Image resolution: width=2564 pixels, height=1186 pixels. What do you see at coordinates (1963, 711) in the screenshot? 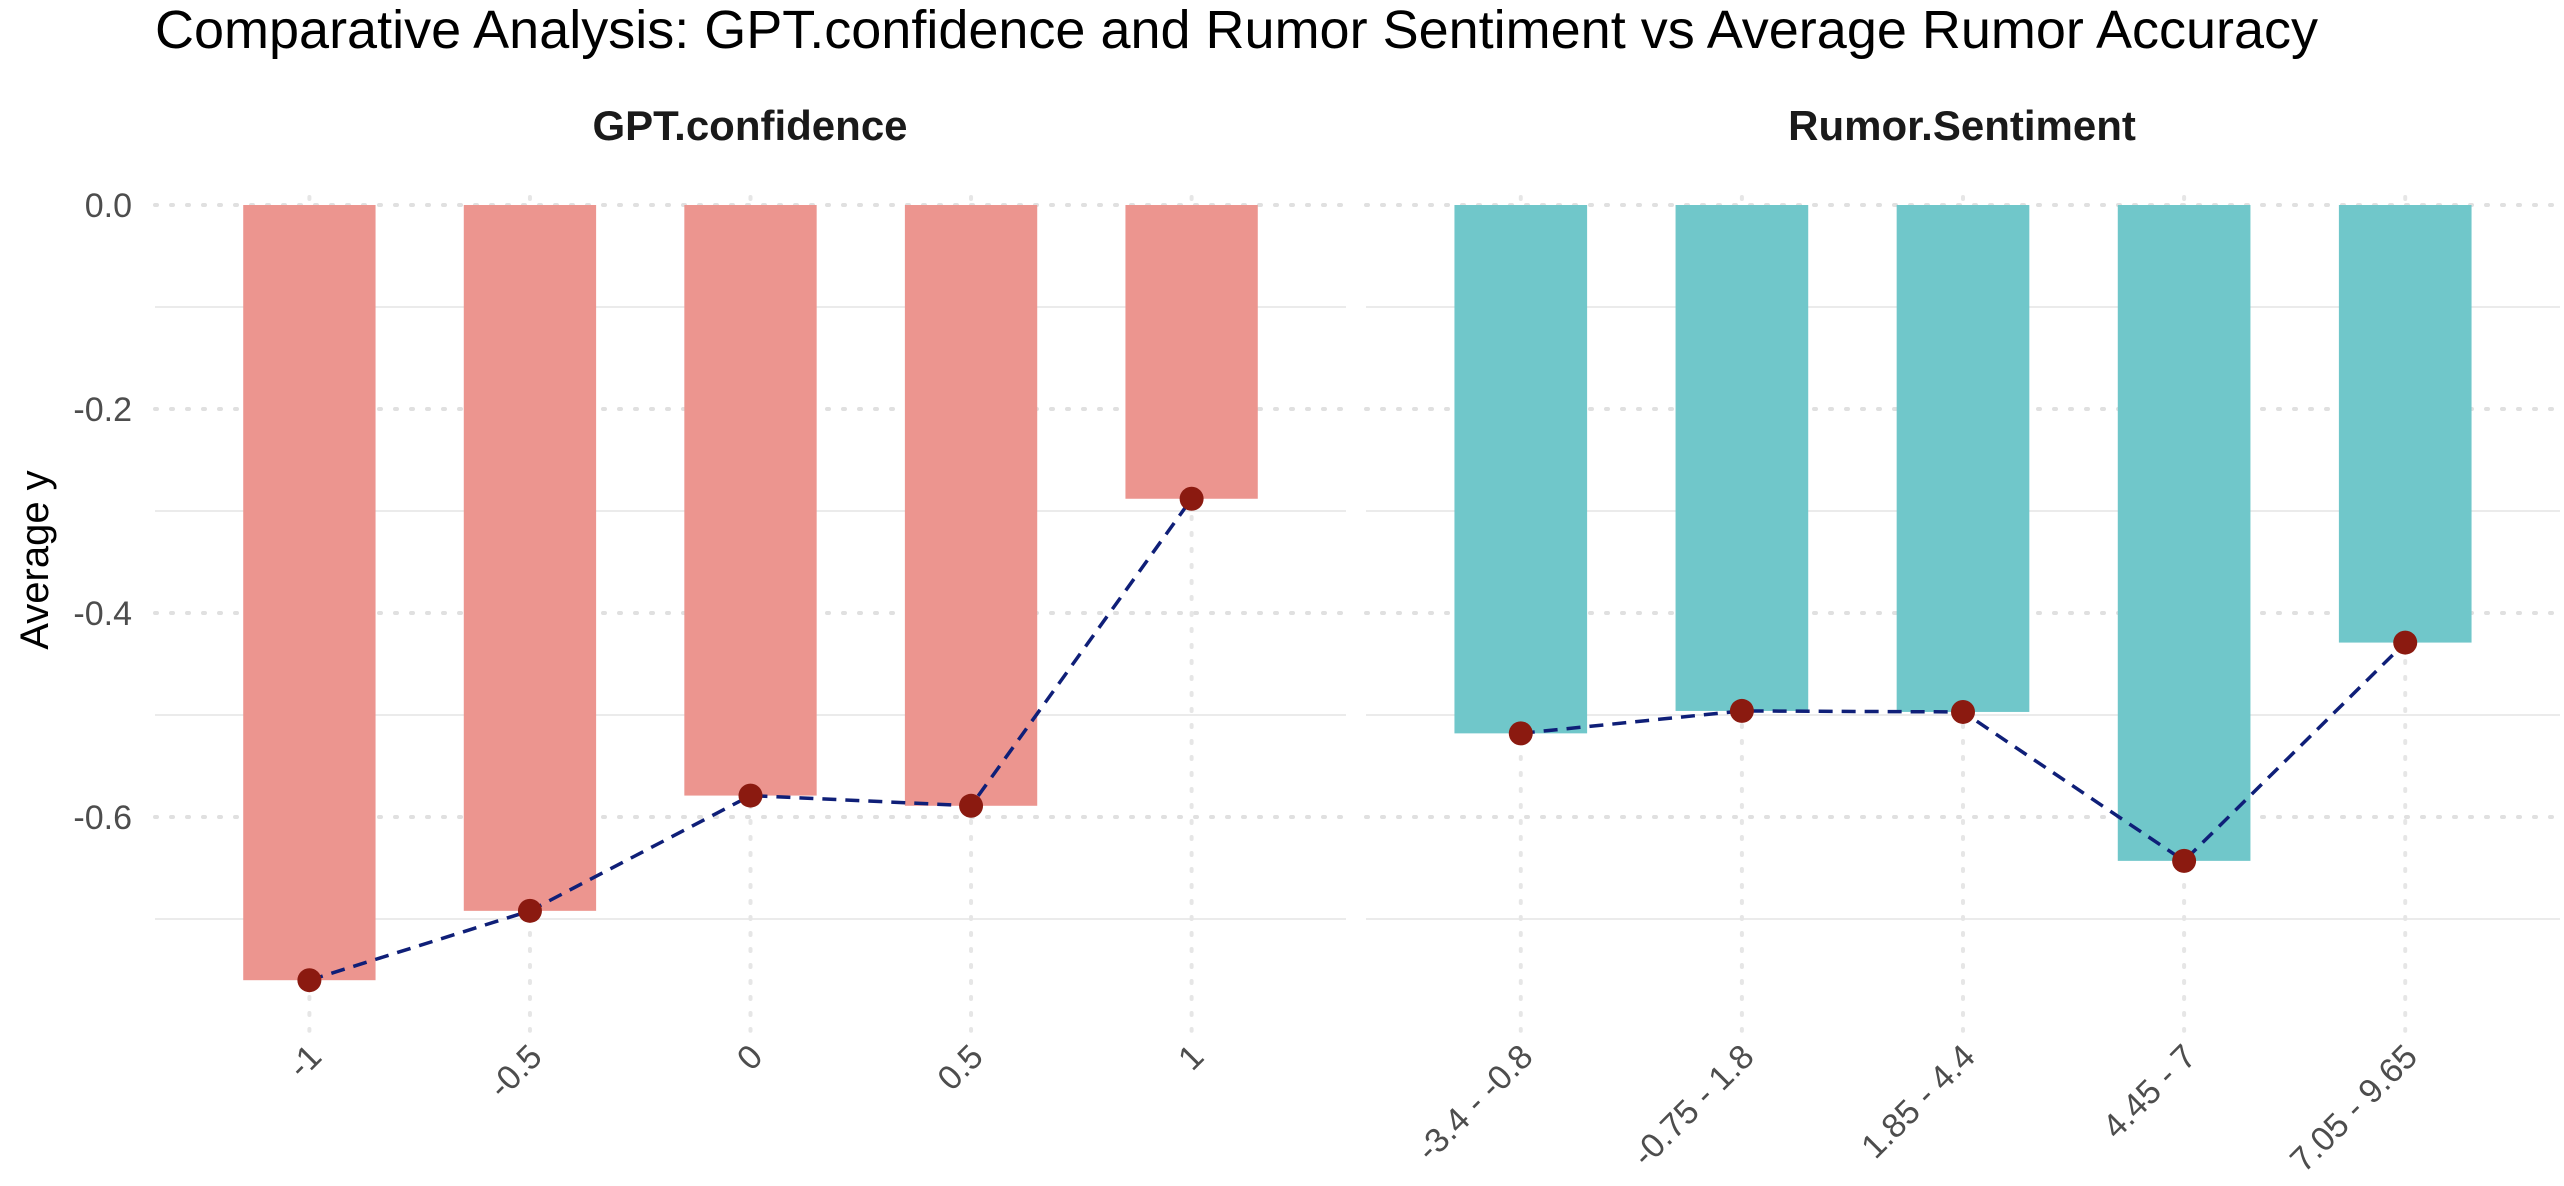
I see `data-point-1.85 - 4.4` at bounding box center [1963, 711].